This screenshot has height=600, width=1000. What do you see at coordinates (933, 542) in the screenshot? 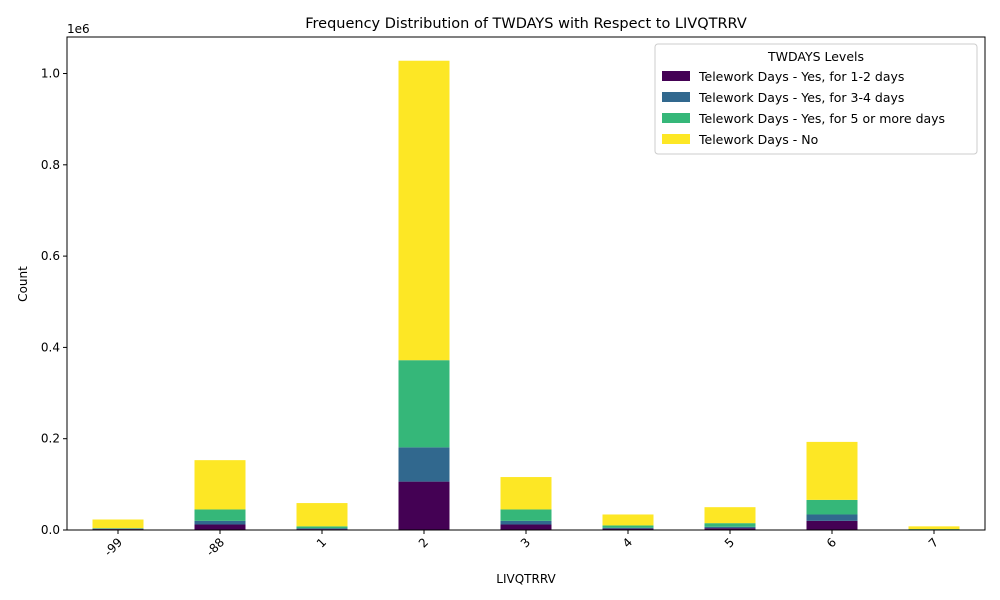
I see `x-tick-label: 7` at bounding box center [933, 542].